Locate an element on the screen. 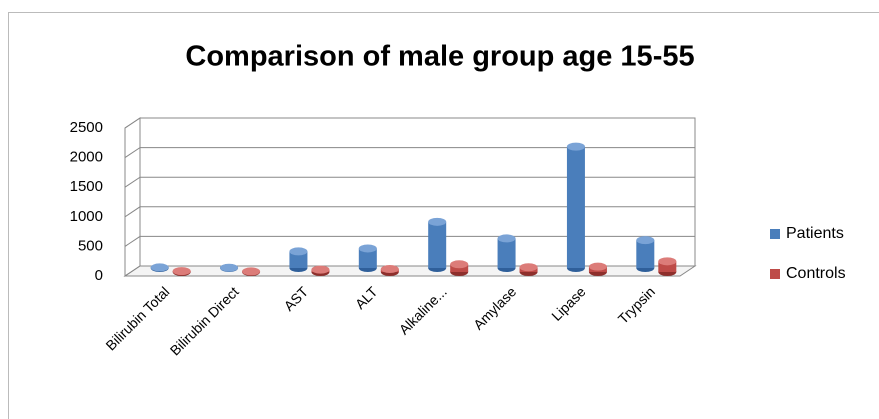 The image size is (879, 419). y-tick-label: 500 is located at coordinates (90, 245).